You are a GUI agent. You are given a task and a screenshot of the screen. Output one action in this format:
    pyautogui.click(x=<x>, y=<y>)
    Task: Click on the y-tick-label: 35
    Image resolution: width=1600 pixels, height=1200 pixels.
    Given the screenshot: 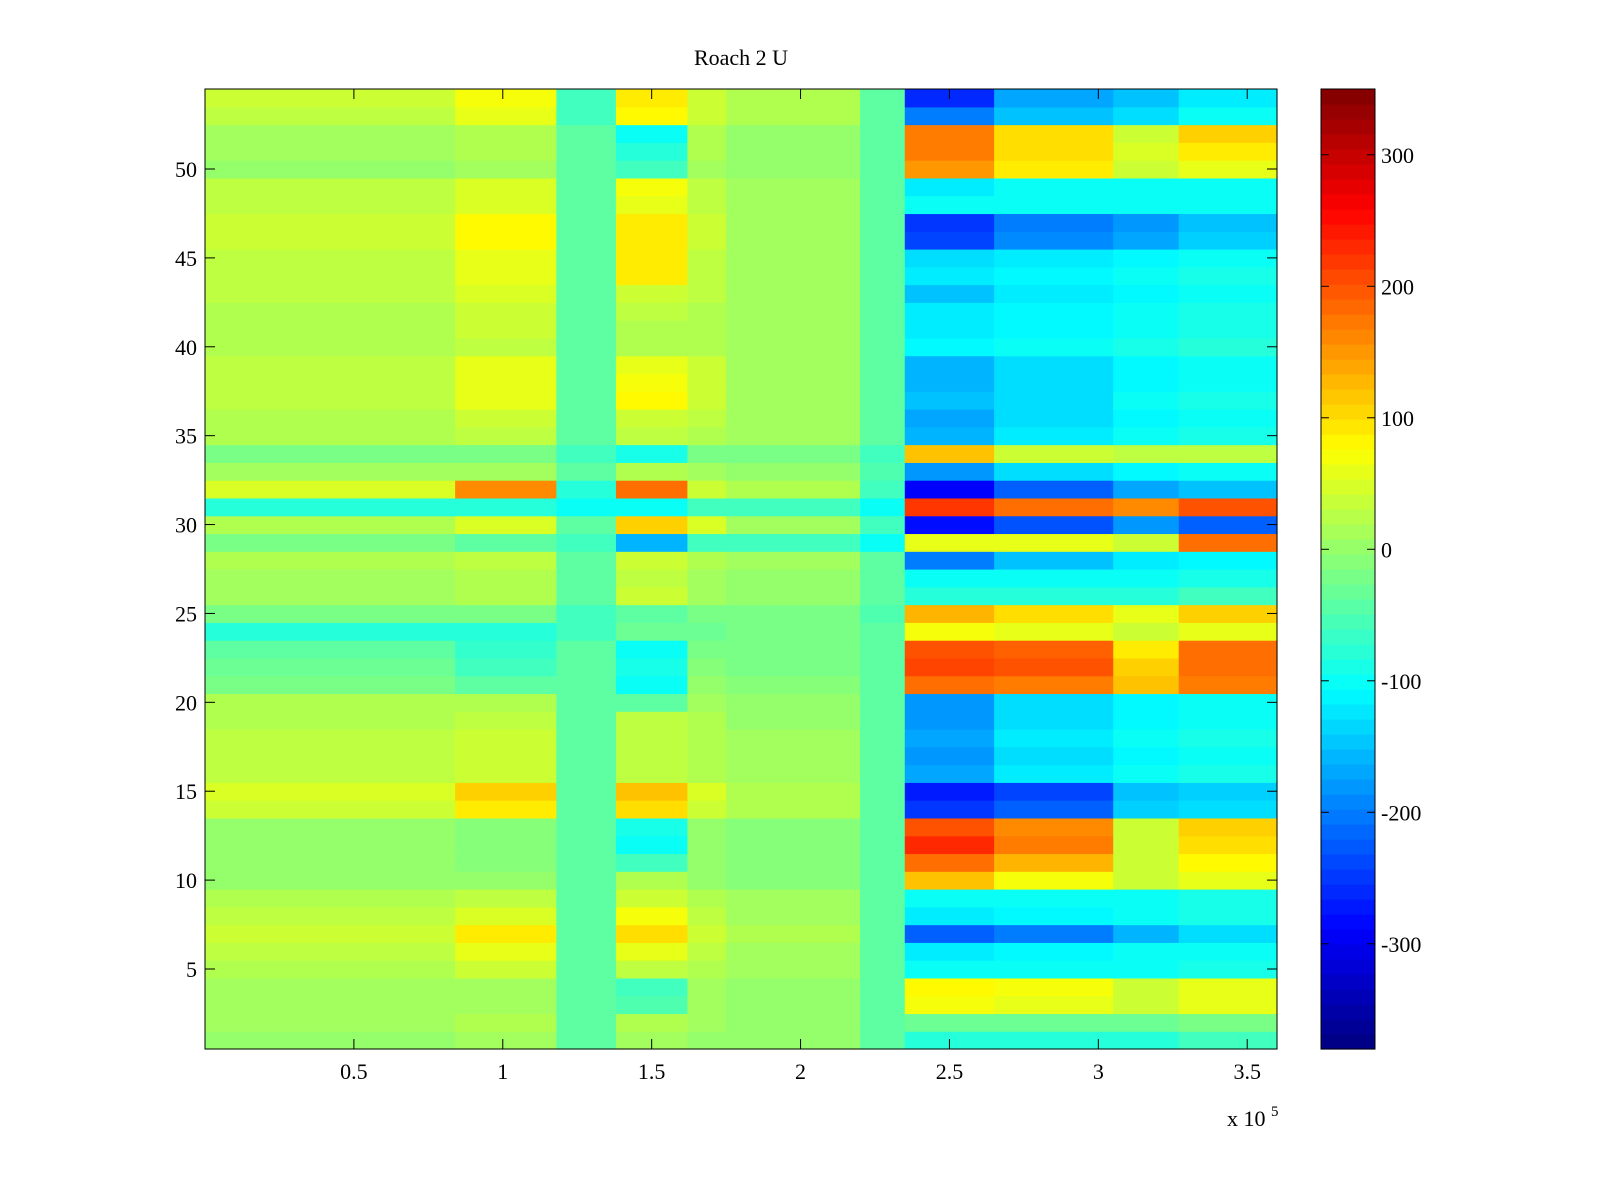 What is the action you would take?
    pyautogui.click(x=186, y=436)
    